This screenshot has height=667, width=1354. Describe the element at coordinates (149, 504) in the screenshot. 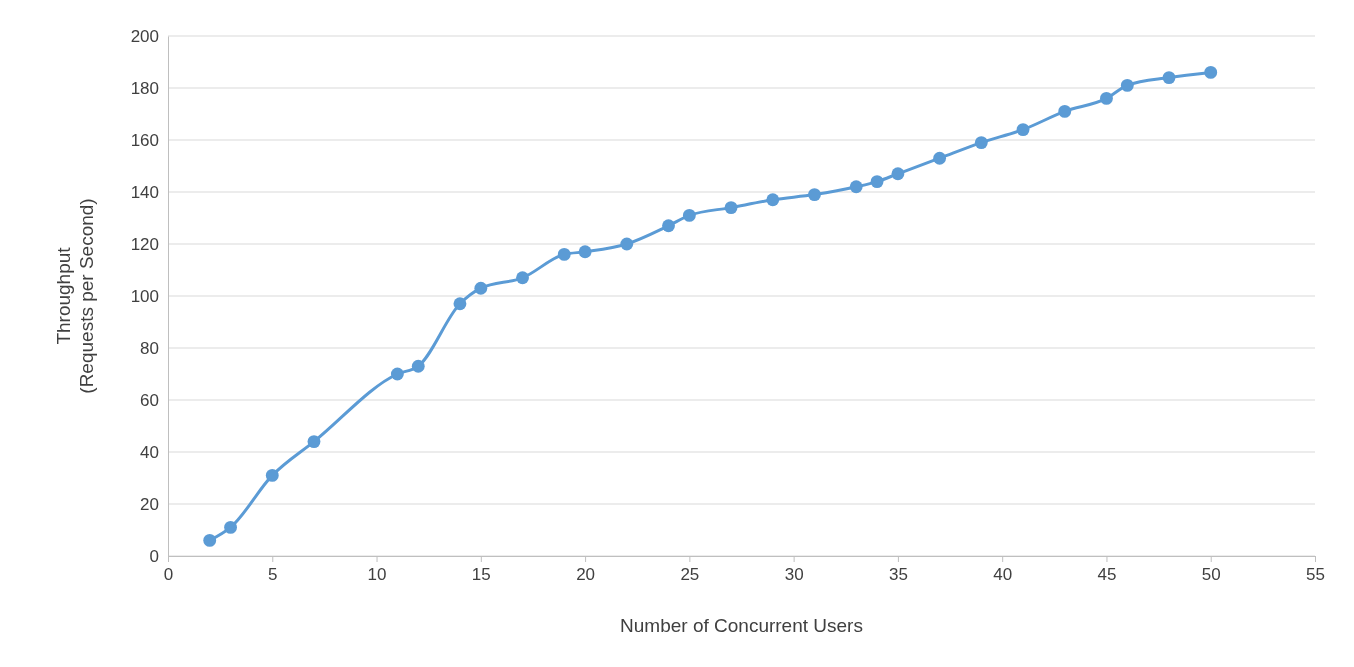

I see `y-tick-label: 20` at that location.